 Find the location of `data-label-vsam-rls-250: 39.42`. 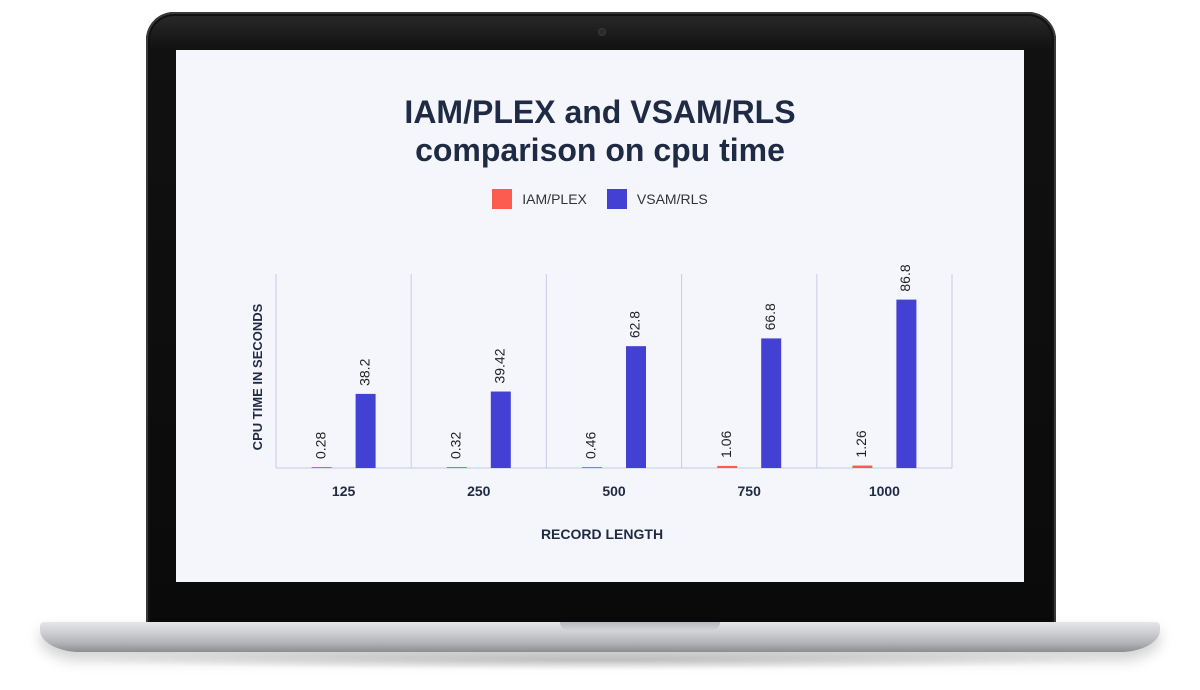

data-label-vsam-rls-250: 39.42 is located at coordinates (500, 365).